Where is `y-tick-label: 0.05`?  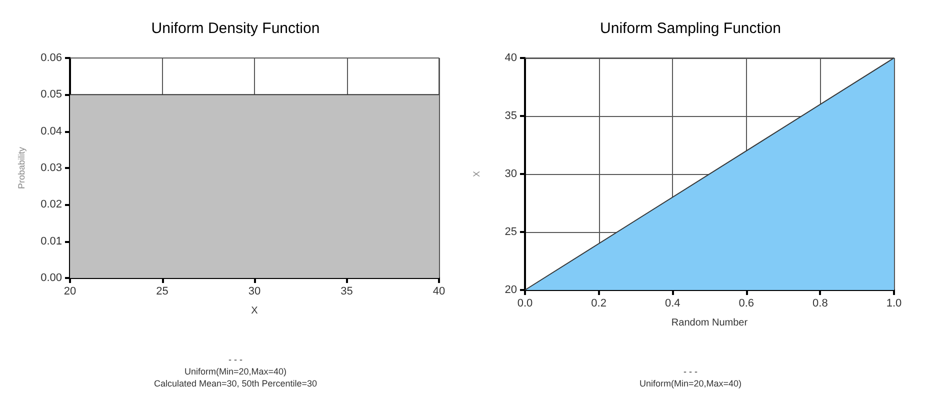 y-tick-label: 0.05 is located at coordinates (51, 94).